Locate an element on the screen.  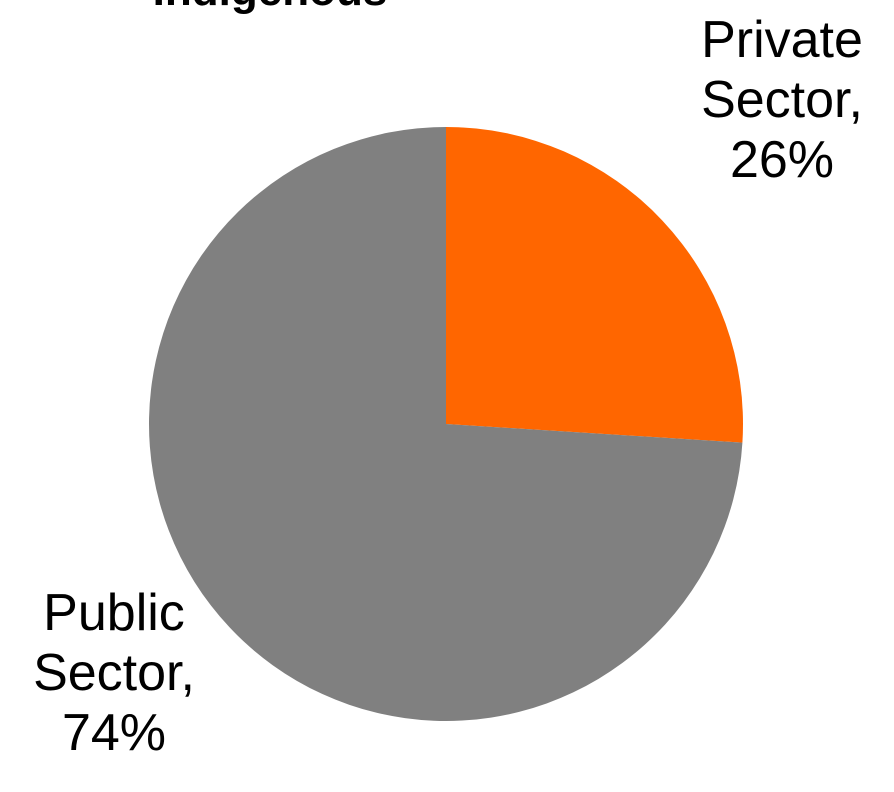
slice-label-public-line1: Public is located at coordinates (114, 613).